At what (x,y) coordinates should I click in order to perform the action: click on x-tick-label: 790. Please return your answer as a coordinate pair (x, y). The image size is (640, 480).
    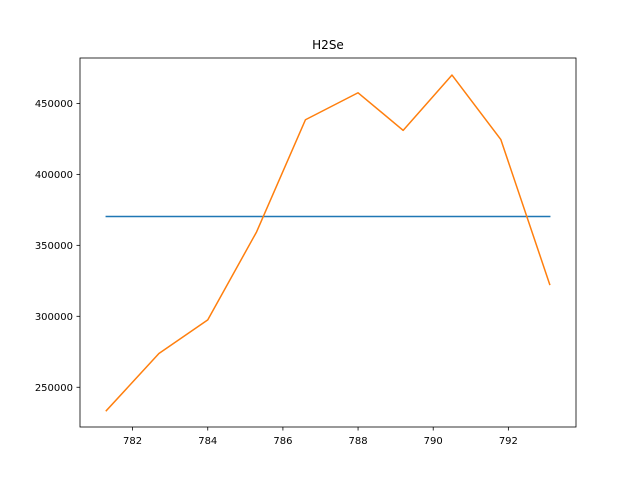
    Looking at the image, I should click on (433, 441).